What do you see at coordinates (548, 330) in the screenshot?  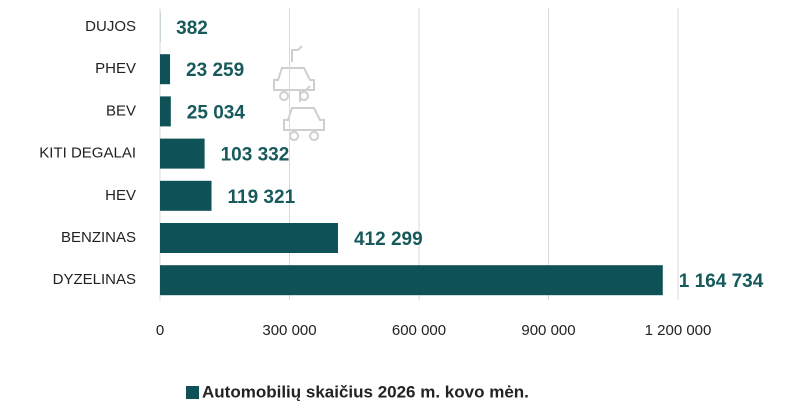 I see `x-tick-label: 900 000` at bounding box center [548, 330].